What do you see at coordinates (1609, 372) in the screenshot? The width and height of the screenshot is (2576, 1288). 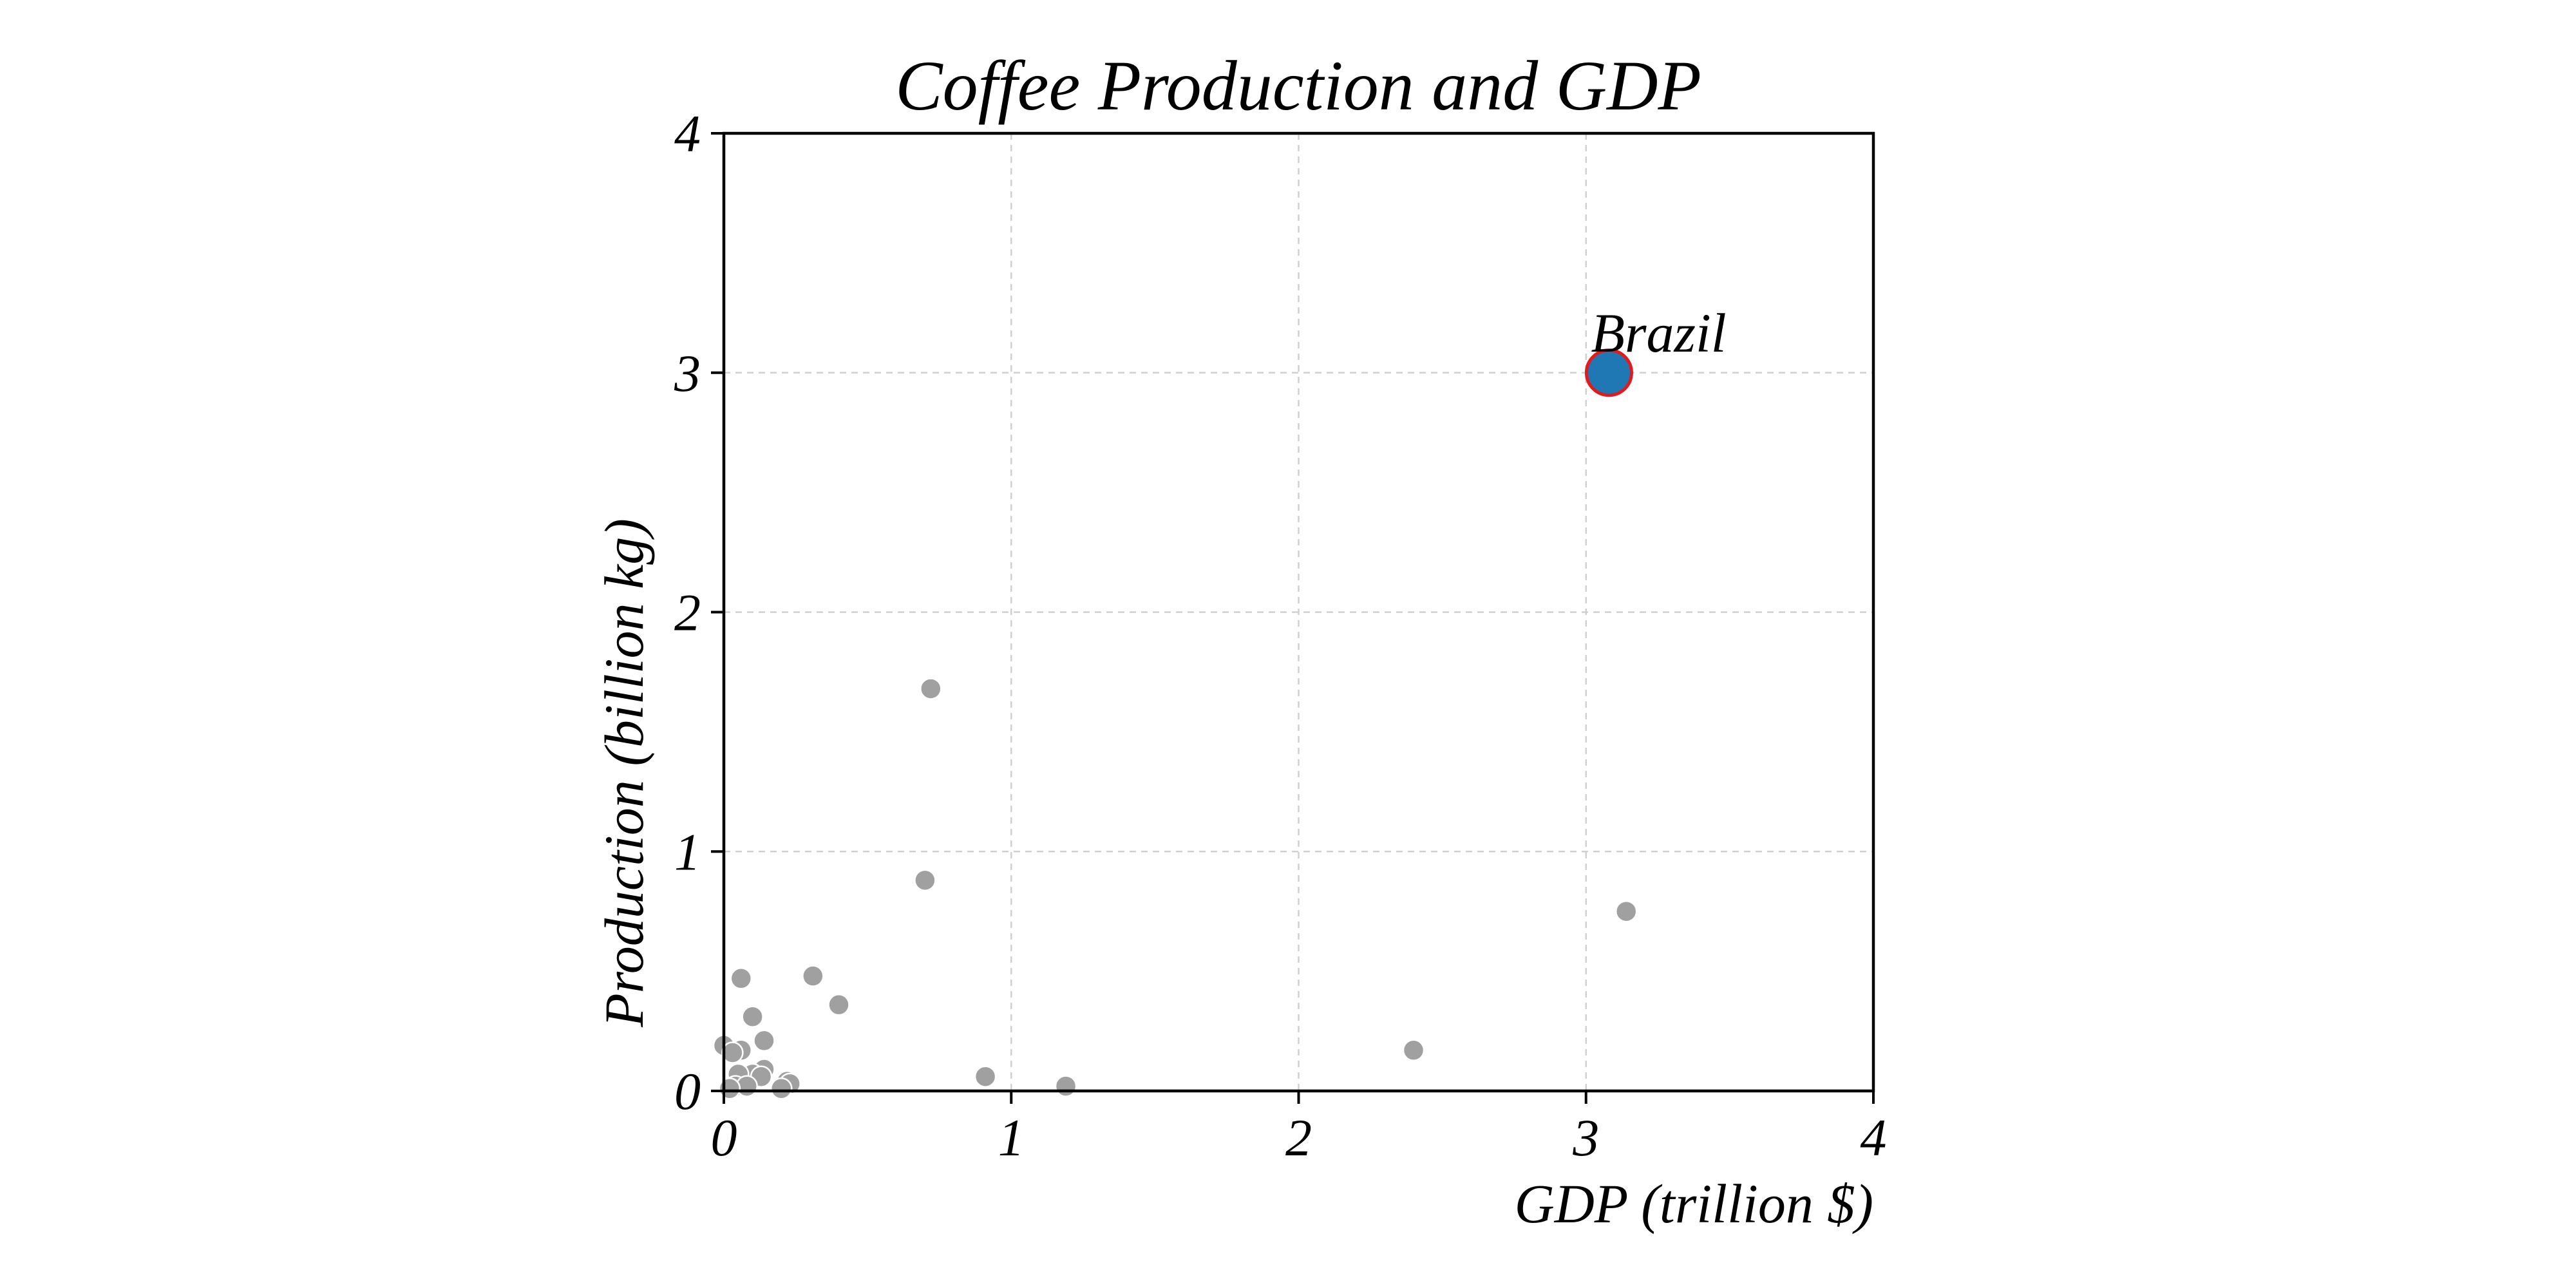 I see `highlight-point` at bounding box center [1609, 372].